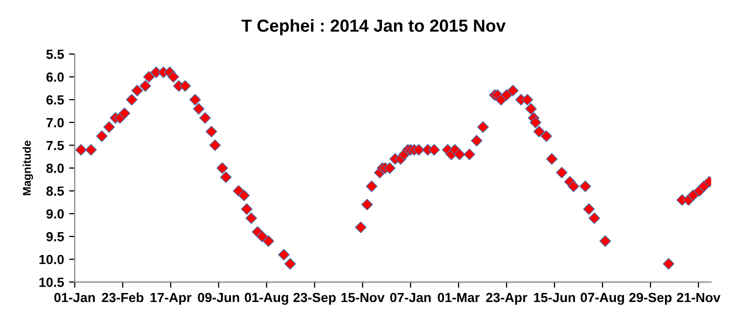 The image size is (747, 318). What do you see at coordinates (410, 297) in the screenshot?
I see `x-tick-label: 07-Jan` at bounding box center [410, 297].